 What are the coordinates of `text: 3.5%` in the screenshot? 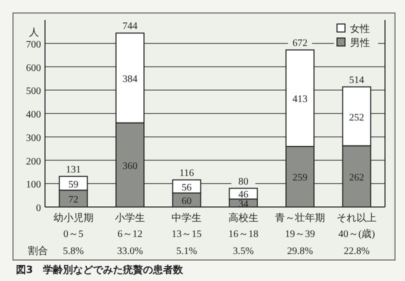 It's located at (243, 251).